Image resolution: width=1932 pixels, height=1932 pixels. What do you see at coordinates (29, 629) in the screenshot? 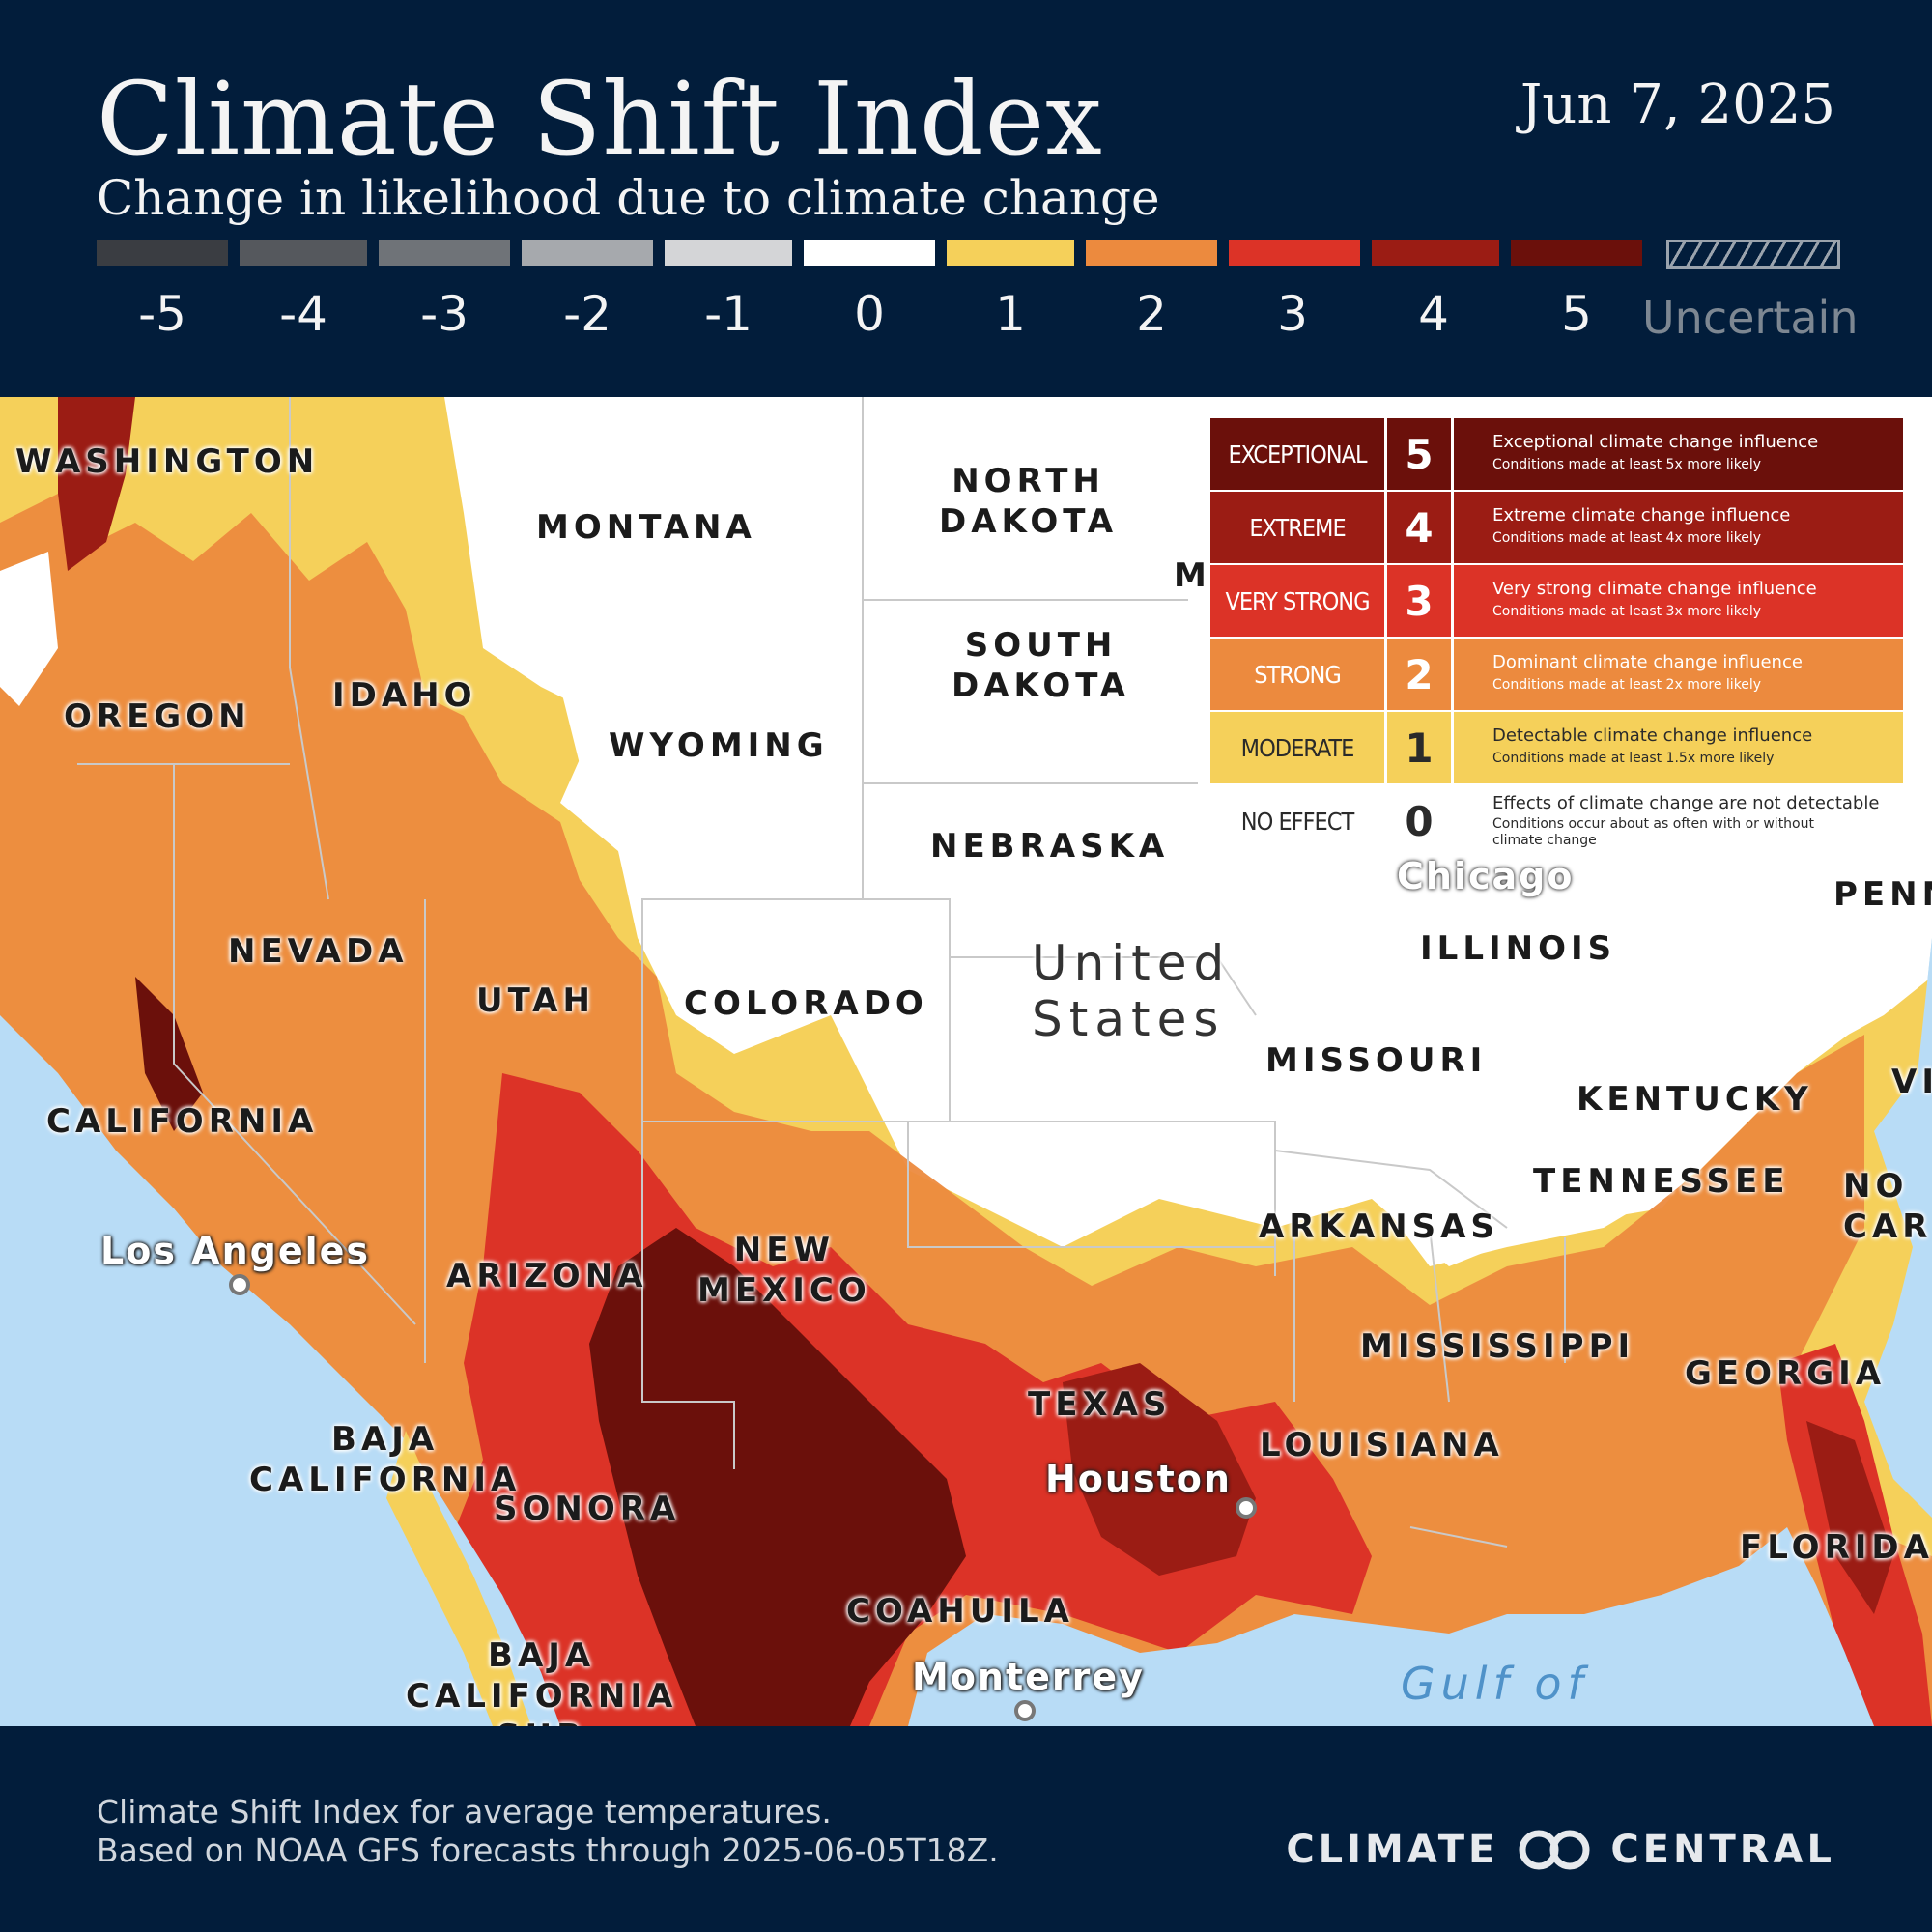
I see `no-effect-region` at bounding box center [29, 629].